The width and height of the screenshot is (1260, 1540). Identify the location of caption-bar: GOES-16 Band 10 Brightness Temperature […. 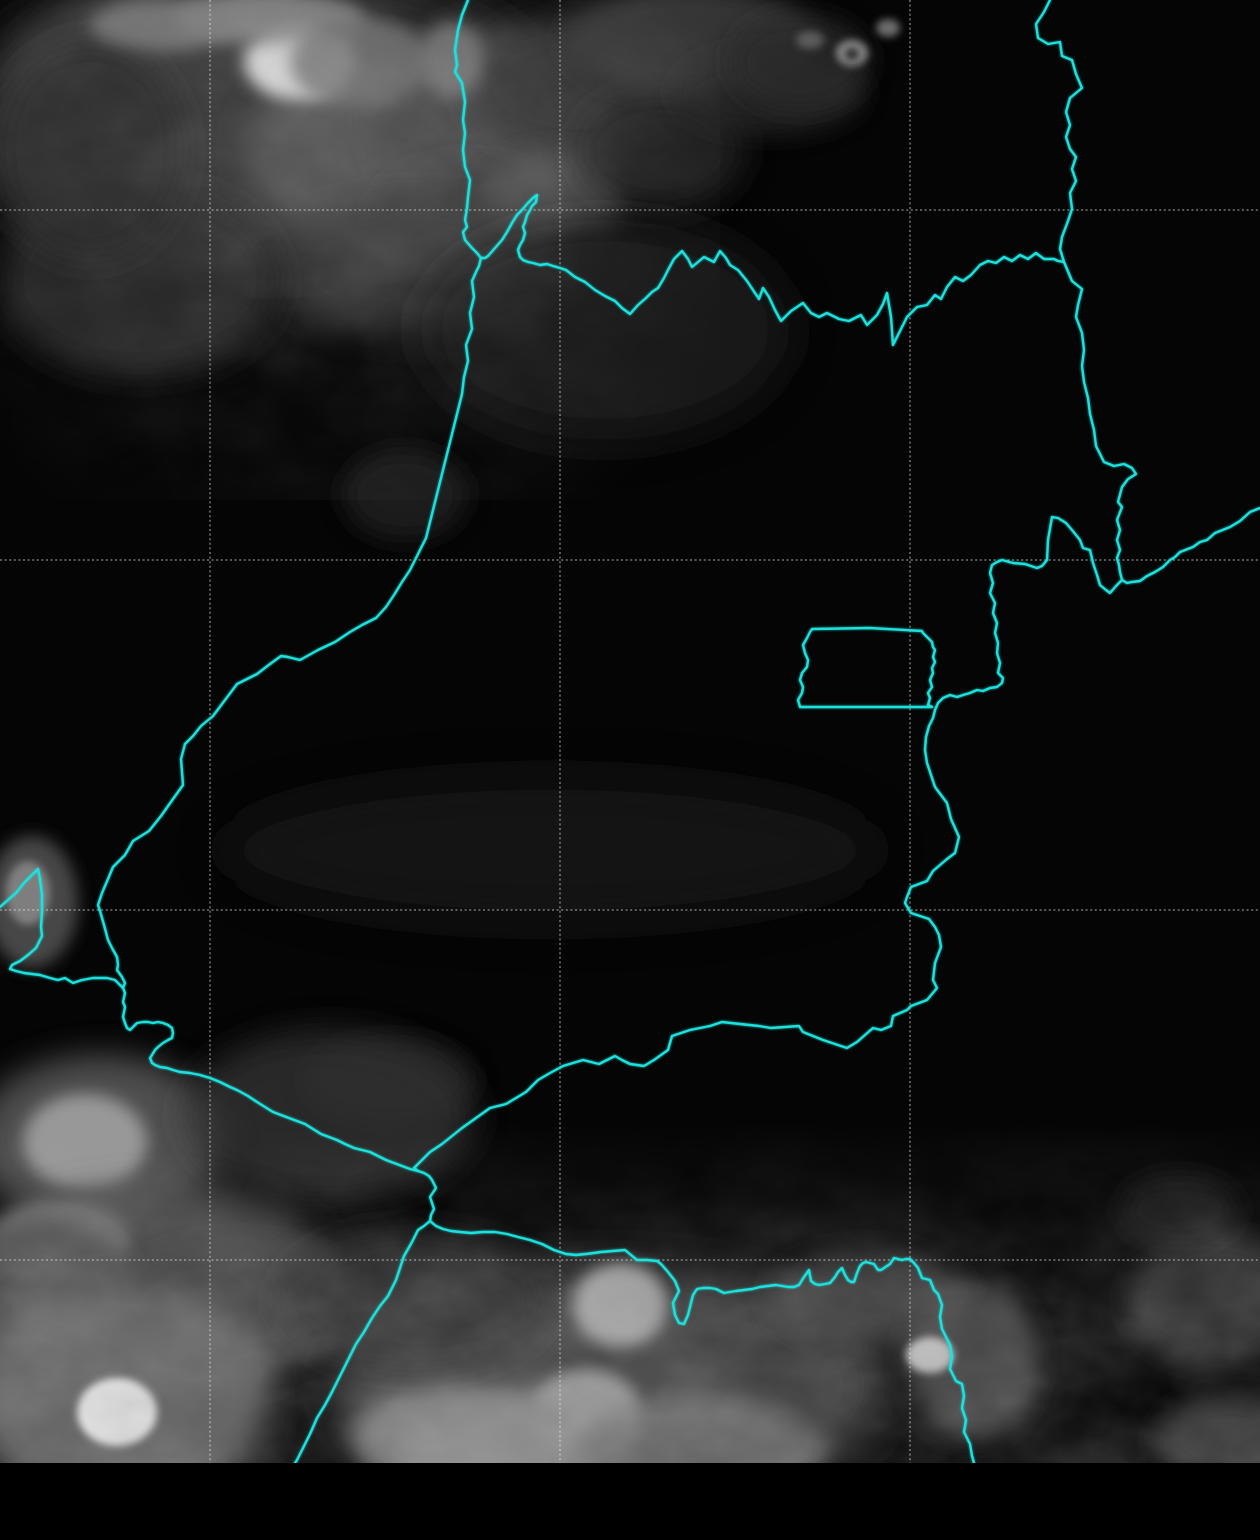
(630, 1501).